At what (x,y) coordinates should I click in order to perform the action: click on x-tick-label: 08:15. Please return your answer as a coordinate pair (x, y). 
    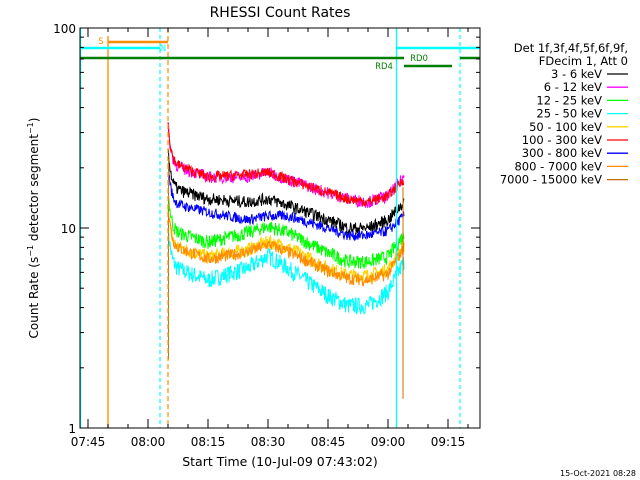
    Looking at the image, I should click on (208, 442).